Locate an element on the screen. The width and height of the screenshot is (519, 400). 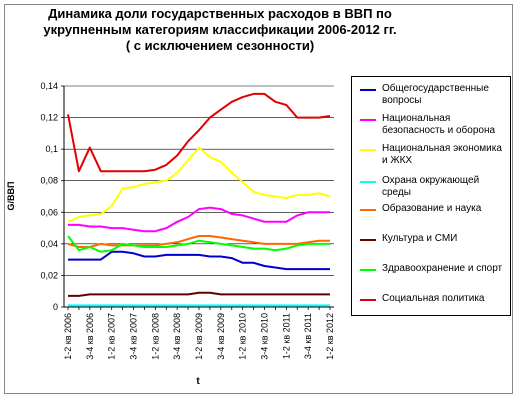
x-tick-label: 1-2 кв 2009 is located at coordinates (199, 336).